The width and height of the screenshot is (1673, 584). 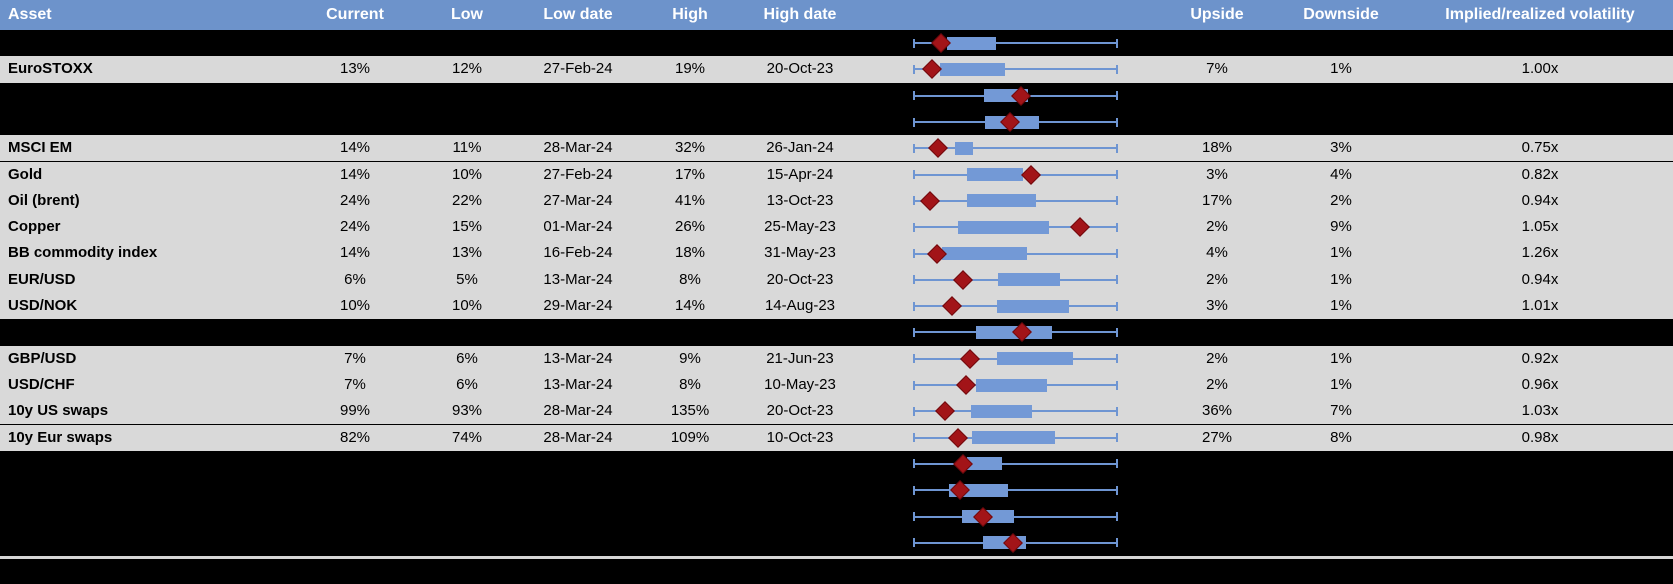 I want to click on low-cell: 22%, so click(x=467, y=200).